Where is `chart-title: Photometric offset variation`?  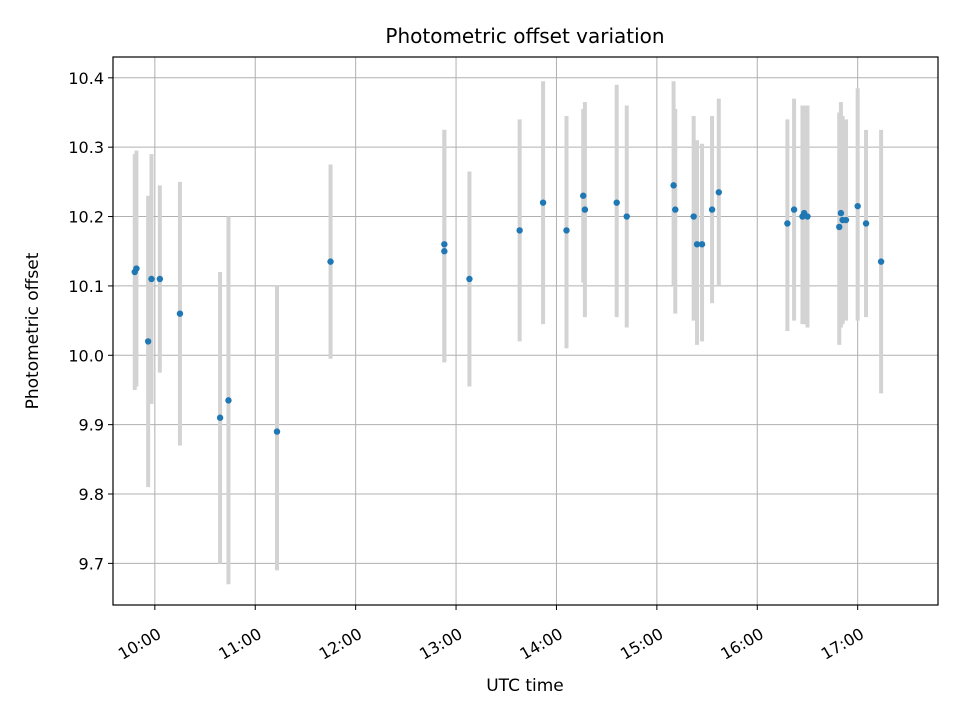
chart-title: Photometric offset variation is located at coordinates (524, 36).